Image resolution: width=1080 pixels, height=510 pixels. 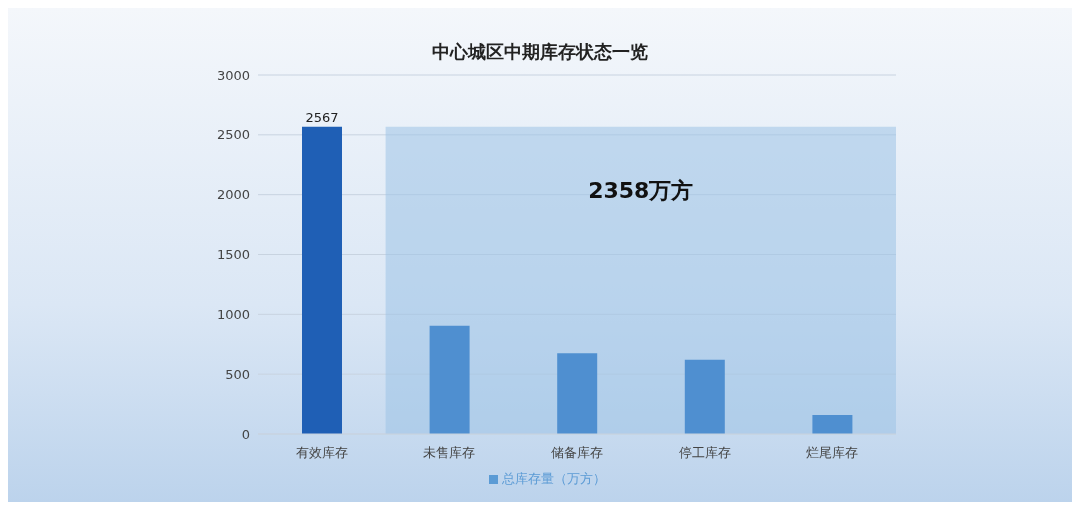 I want to click on data-label: 2567, so click(x=322, y=117).